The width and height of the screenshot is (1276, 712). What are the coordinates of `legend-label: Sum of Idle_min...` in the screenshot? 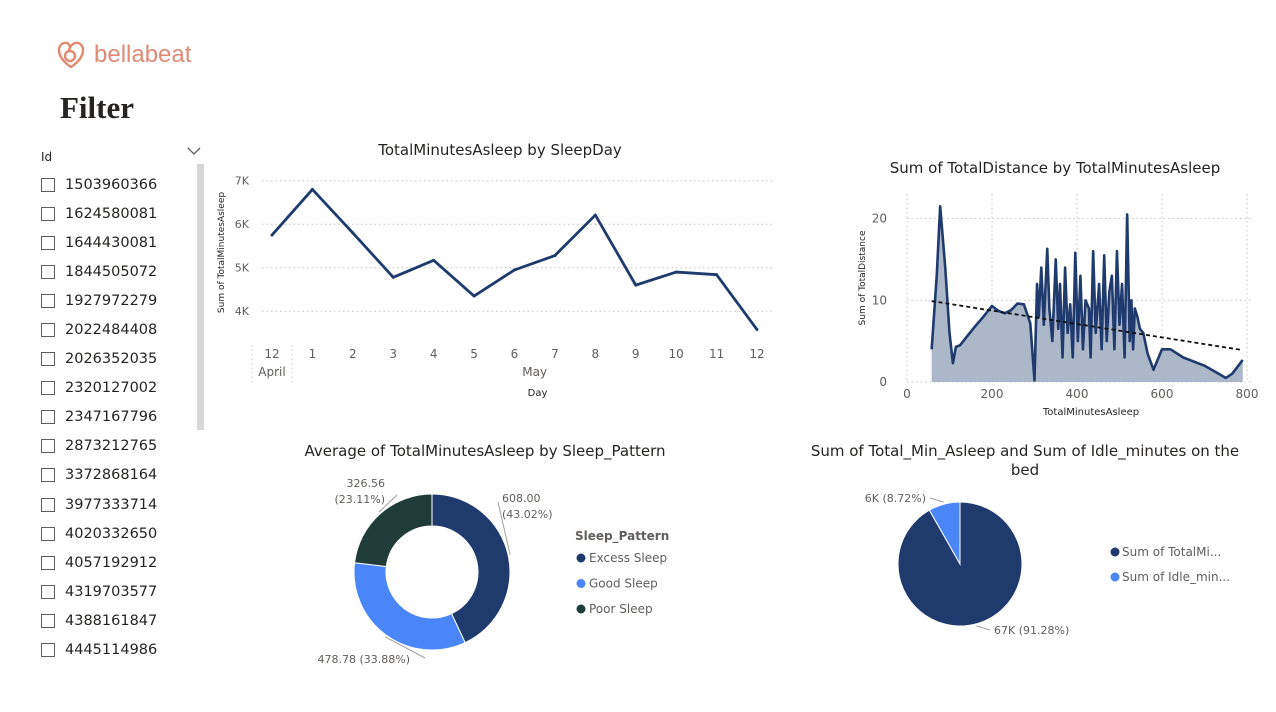 It's located at (1176, 577).